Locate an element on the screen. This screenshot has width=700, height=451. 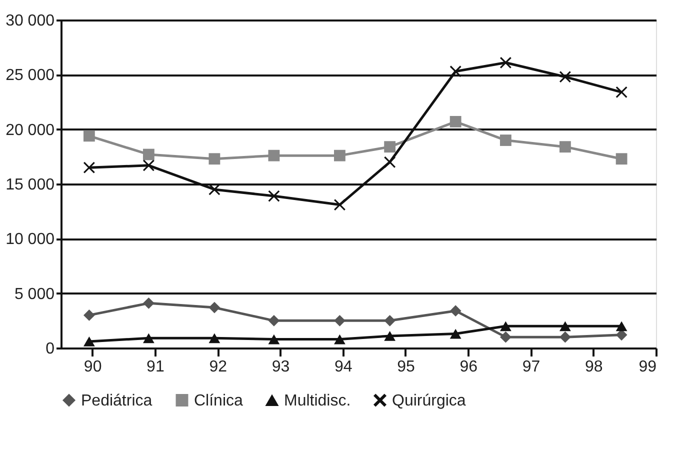
y-tick-label: 5 000 is located at coordinates (34, 294).